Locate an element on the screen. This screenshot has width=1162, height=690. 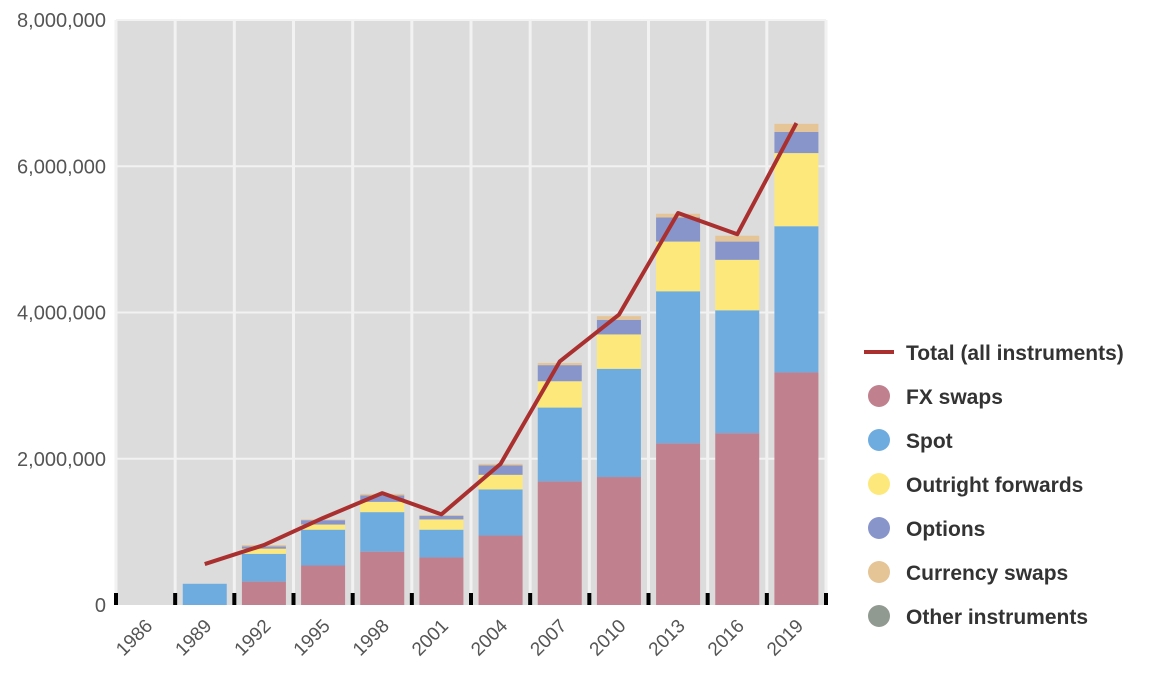
y-tick-label: 0 is located at coordinates (100, 606).